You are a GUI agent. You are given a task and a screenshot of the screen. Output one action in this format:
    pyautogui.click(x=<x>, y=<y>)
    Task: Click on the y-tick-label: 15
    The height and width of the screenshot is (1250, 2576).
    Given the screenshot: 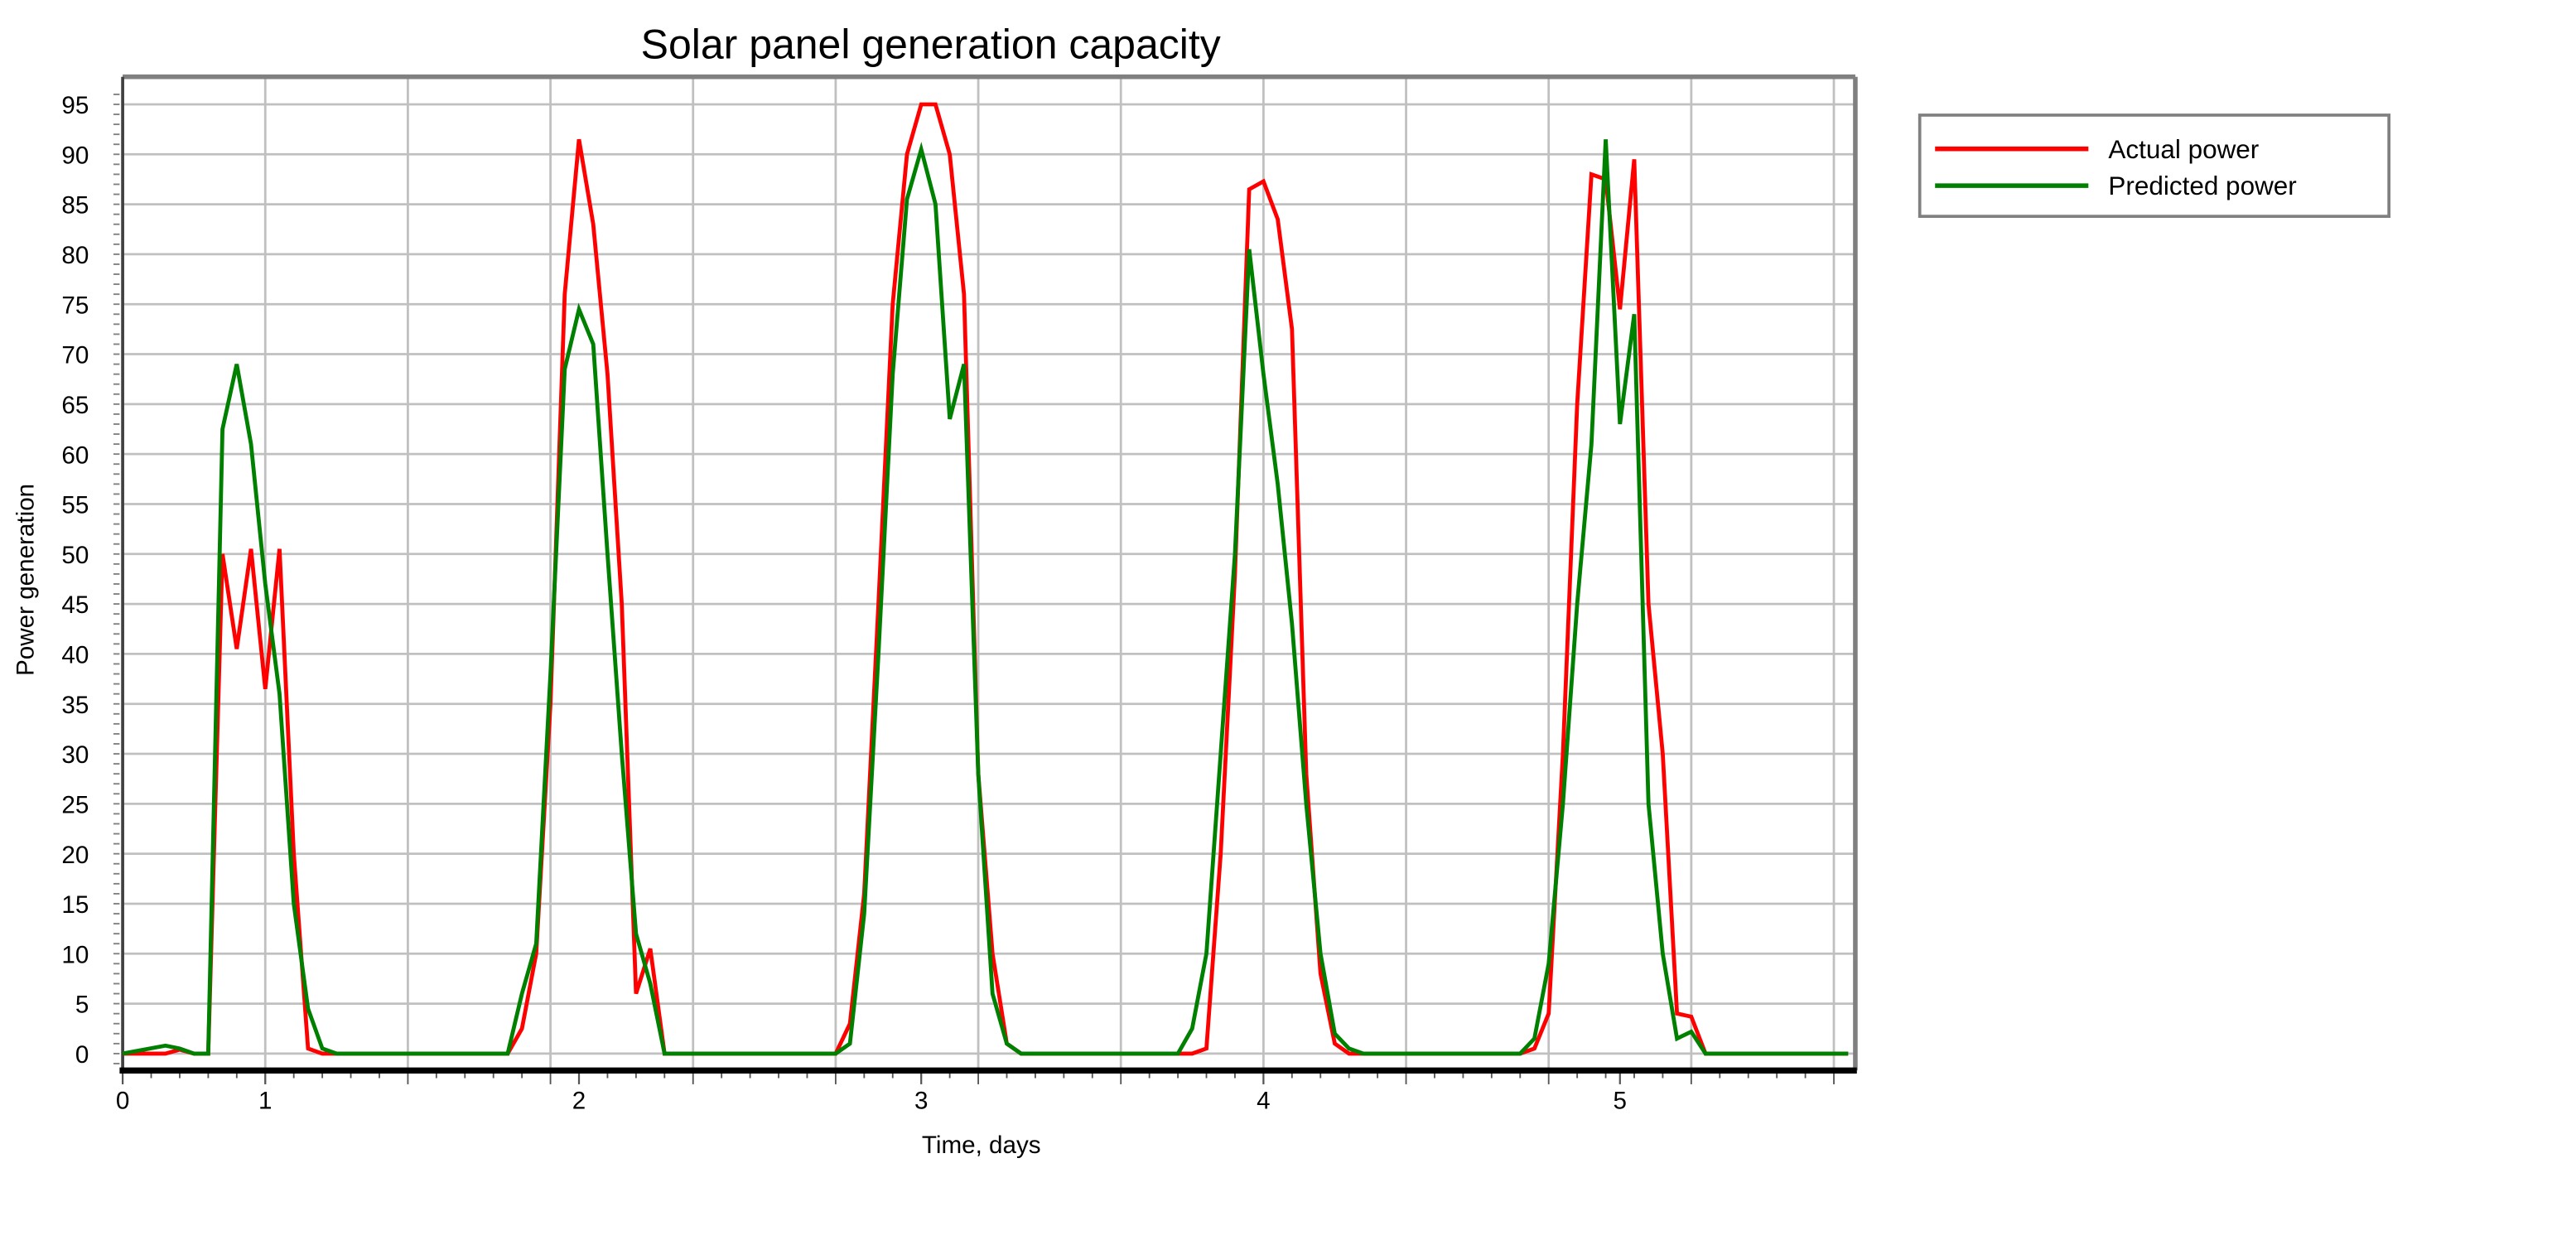 What is the action you would take?
    pyautogui.click(x=75, y=905)
    